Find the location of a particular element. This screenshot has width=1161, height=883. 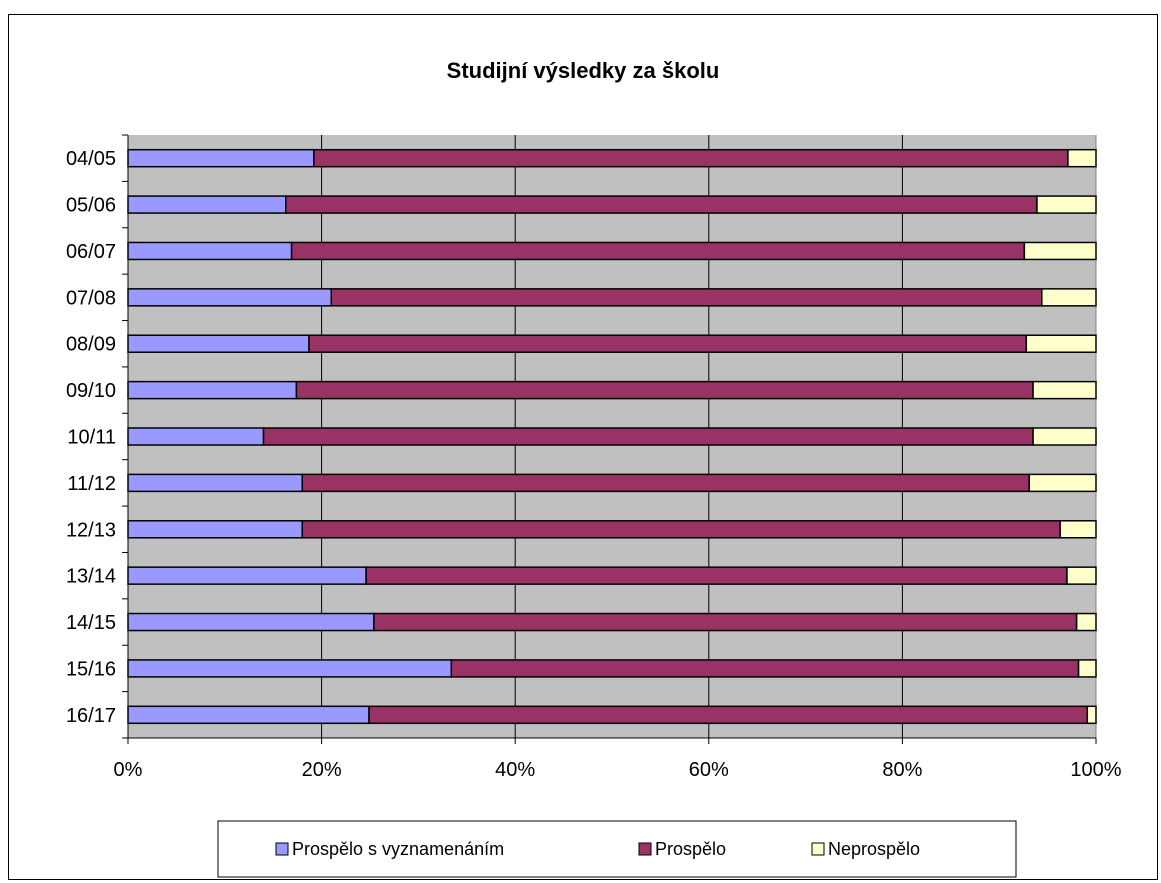

x-tick-label: 100% is located at coordinates (1095, 770).